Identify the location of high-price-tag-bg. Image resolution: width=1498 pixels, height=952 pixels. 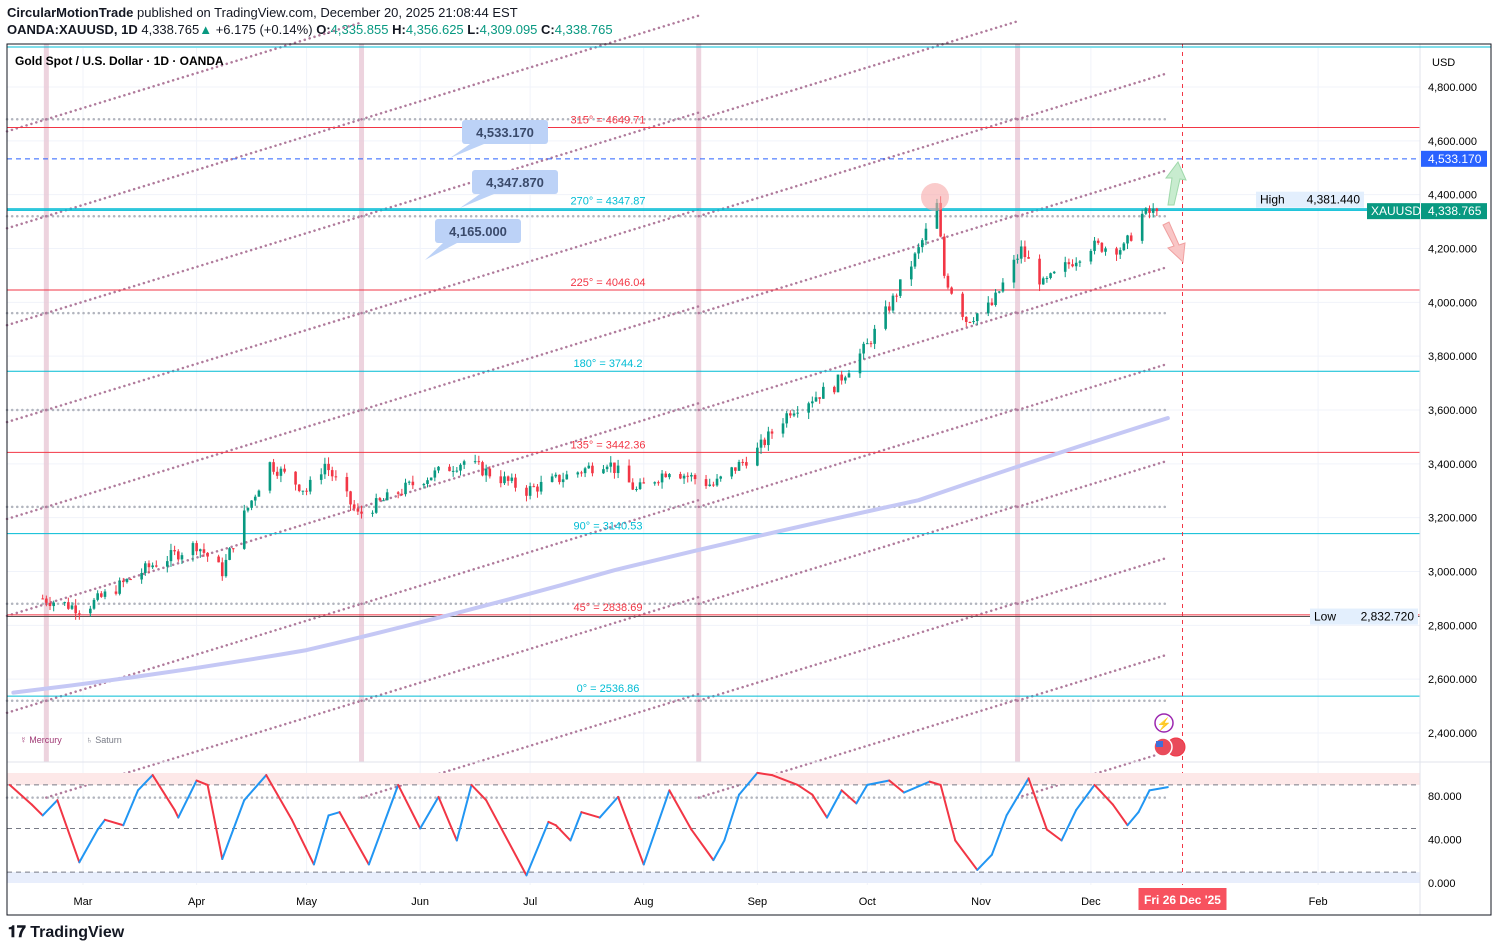
(1310, 199).